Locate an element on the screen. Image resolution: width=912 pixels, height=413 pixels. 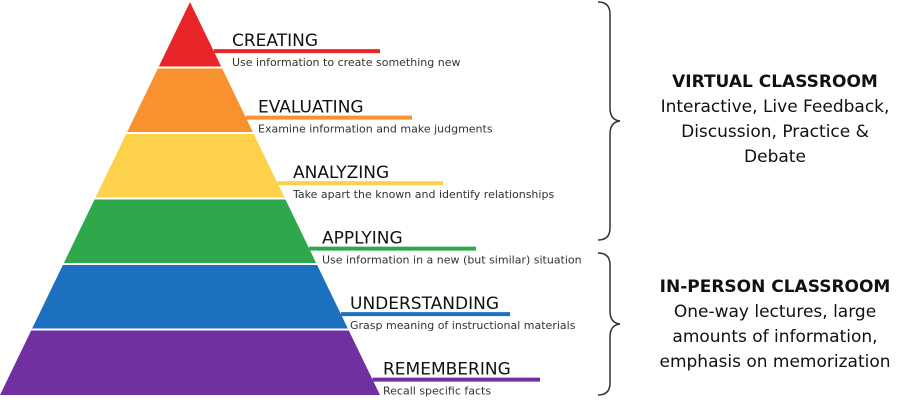
group-line: amounts of information, is located at coordinates (774, 337).